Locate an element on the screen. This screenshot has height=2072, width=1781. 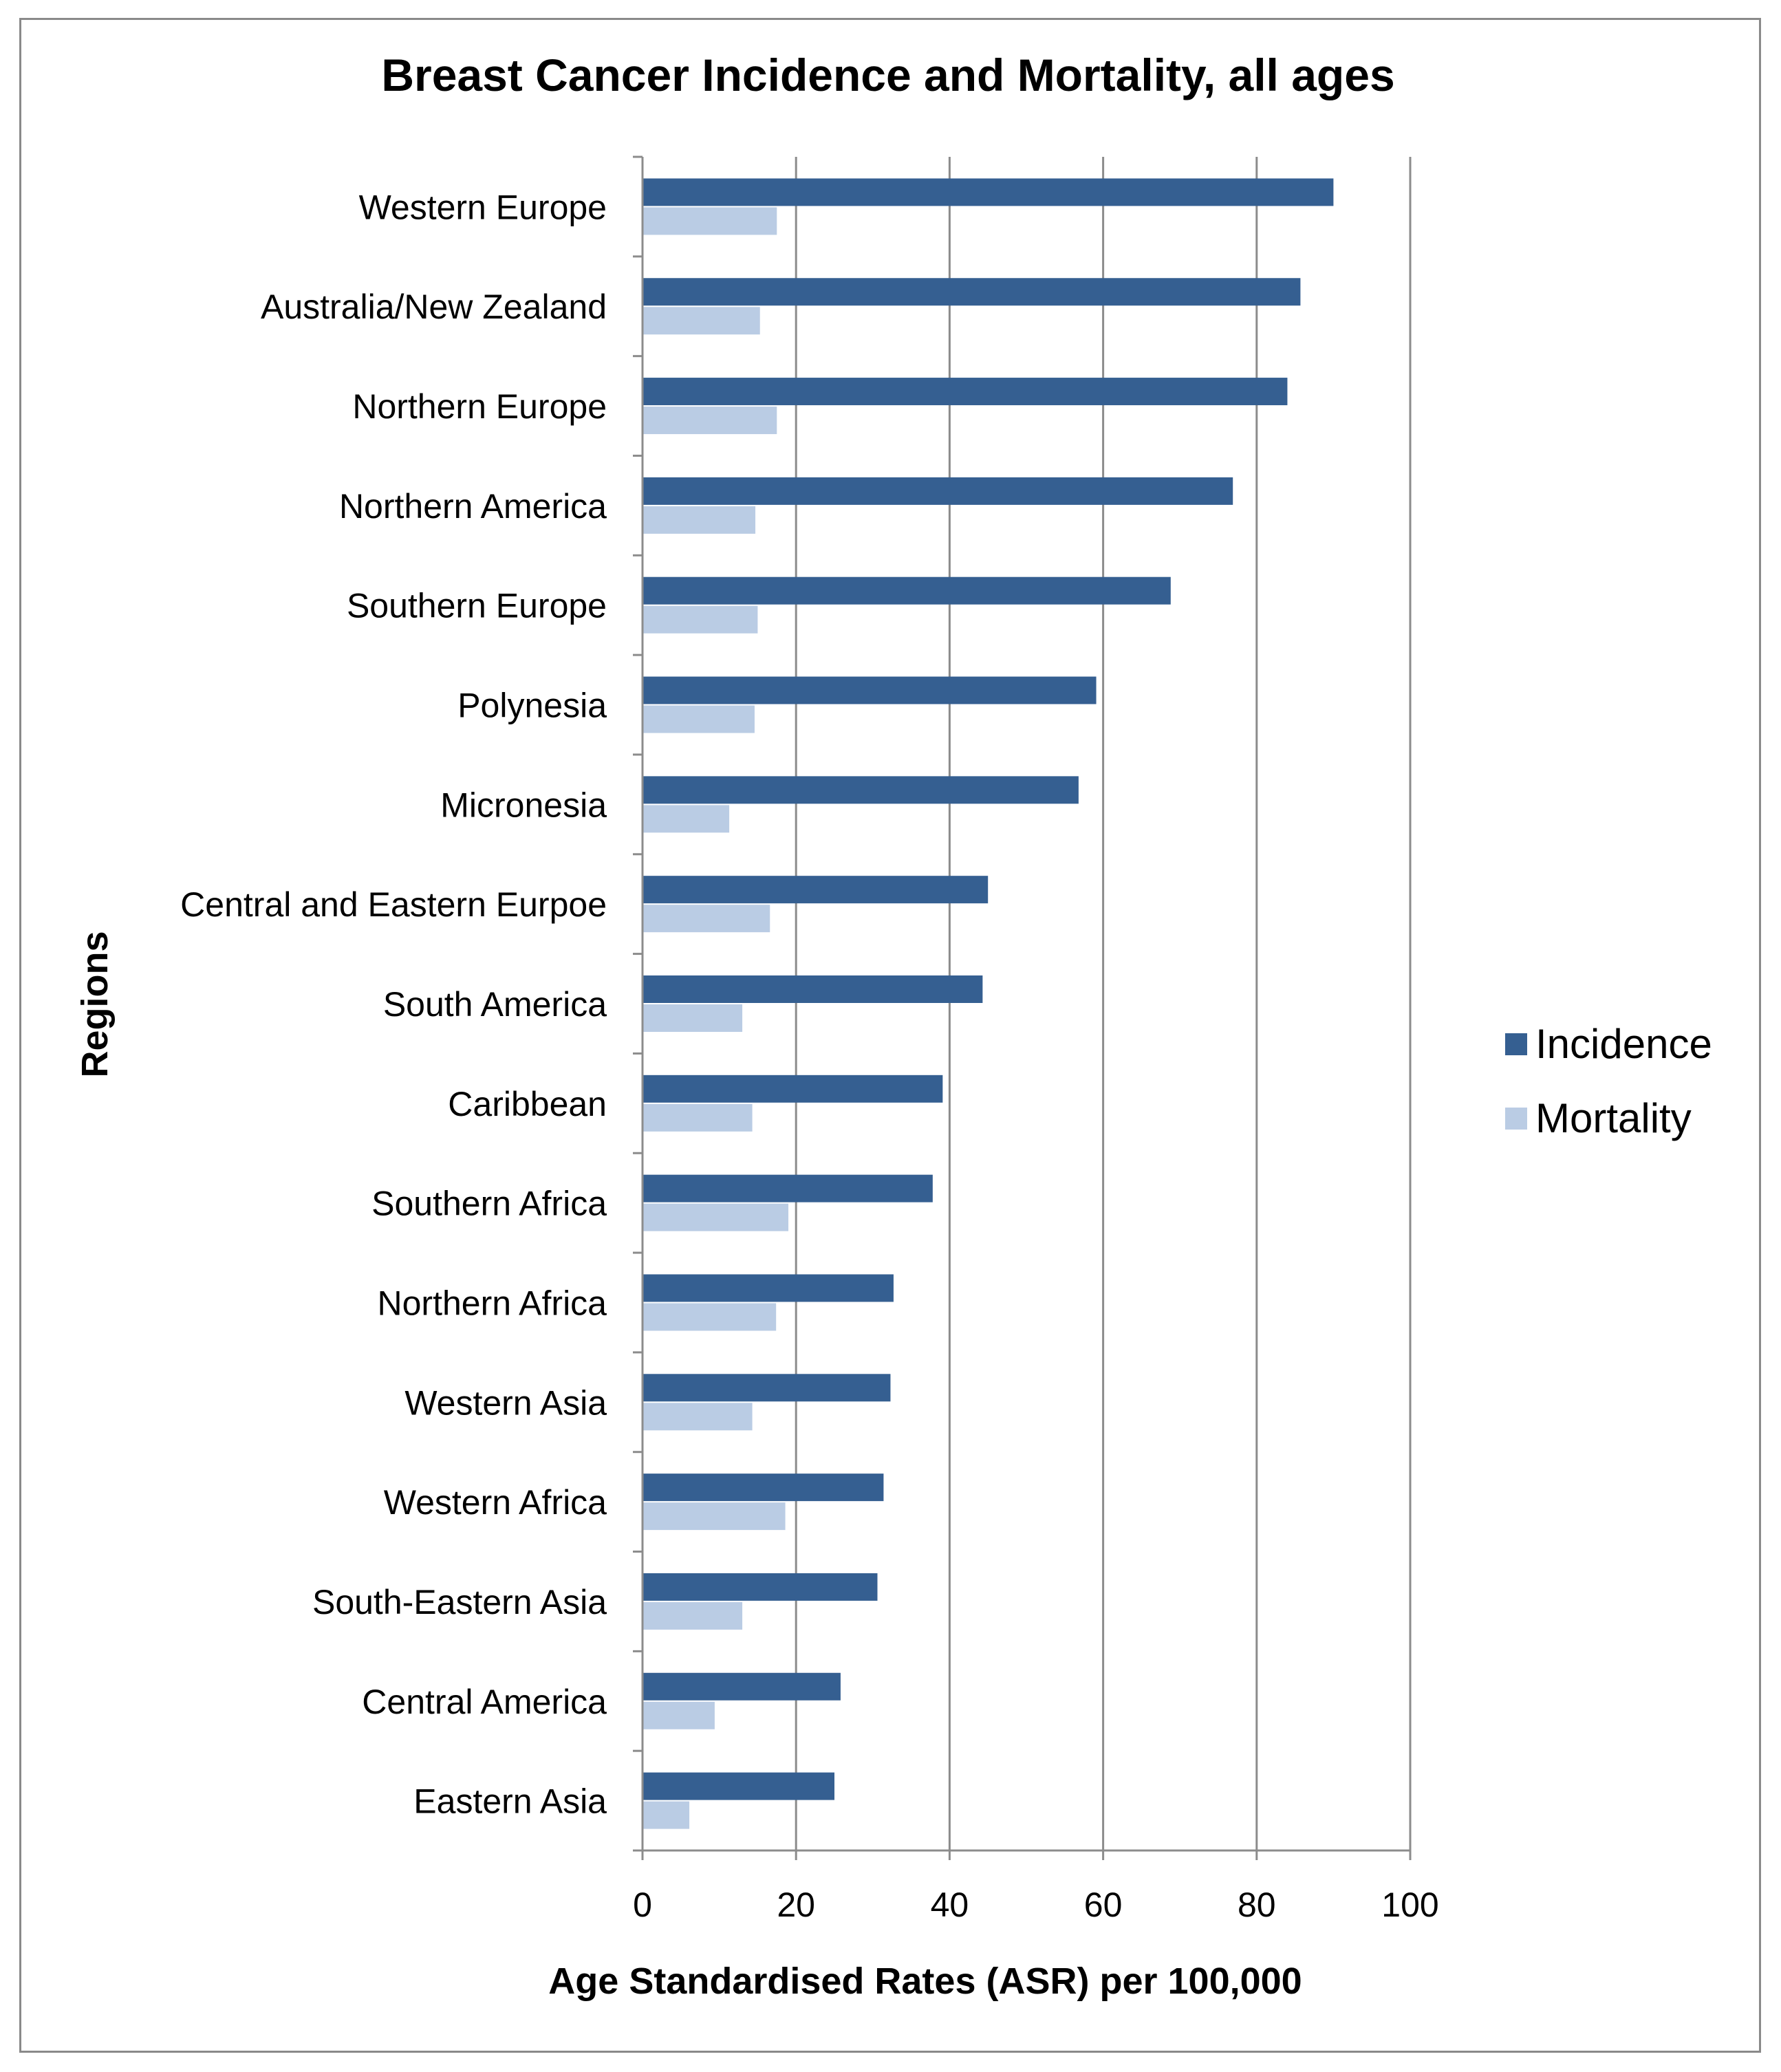
x-tick-label: 20 is located at coordinates (796, 1905).